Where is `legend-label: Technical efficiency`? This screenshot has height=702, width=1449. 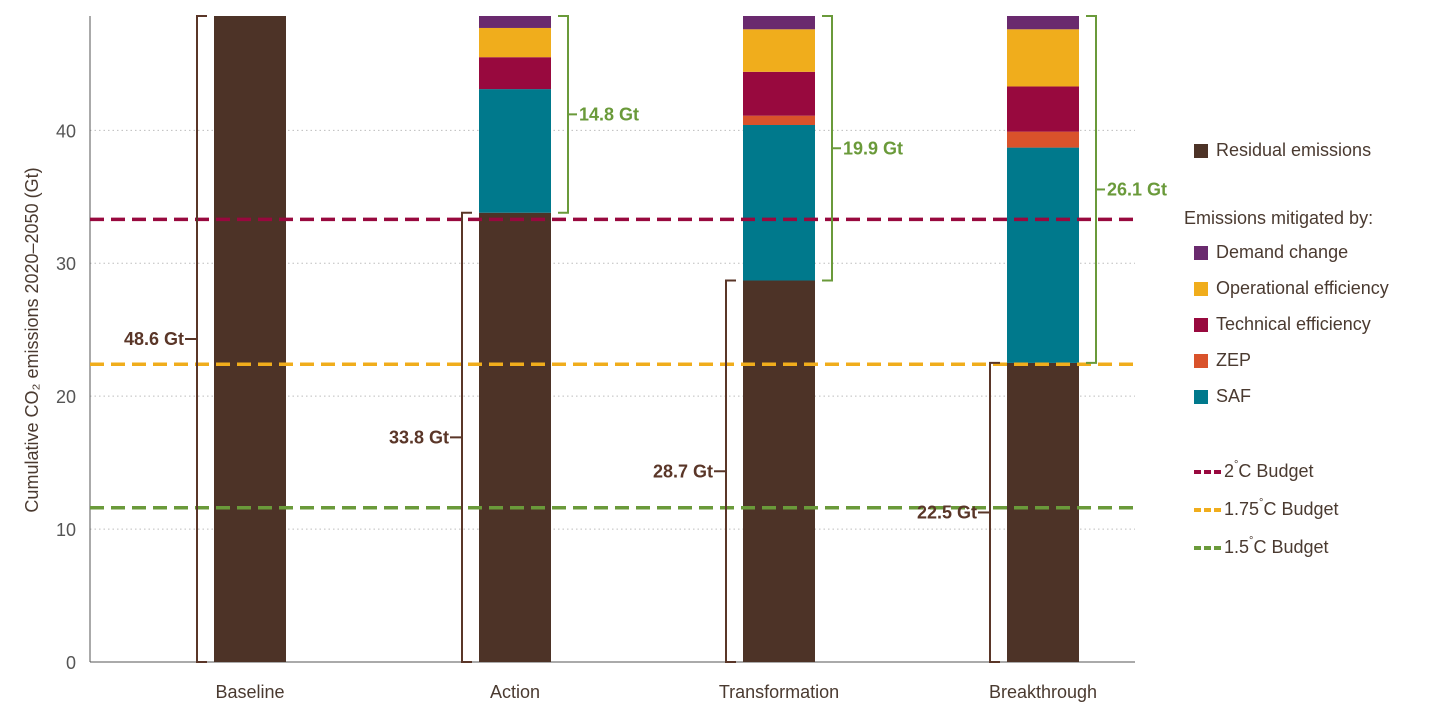
legend-label: Technical efficiency is located at coordinates (1293, 324).